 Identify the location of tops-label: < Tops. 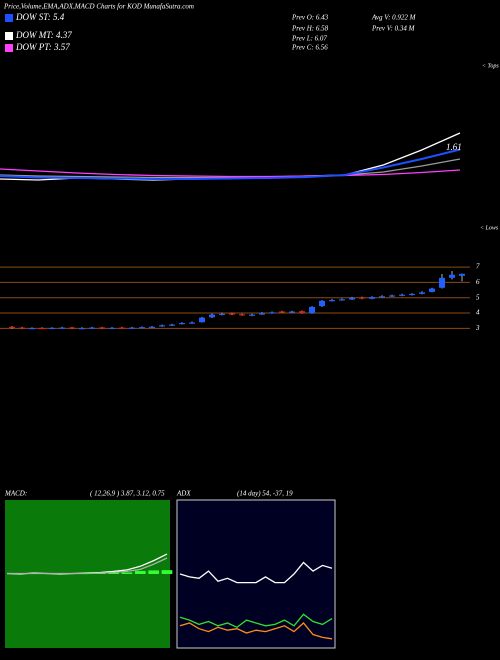
(490, 66).